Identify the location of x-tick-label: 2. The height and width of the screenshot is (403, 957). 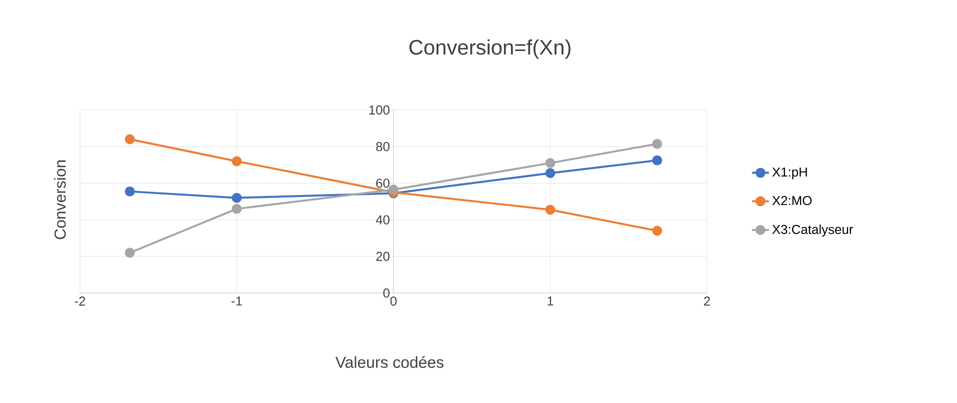
(707, 301).